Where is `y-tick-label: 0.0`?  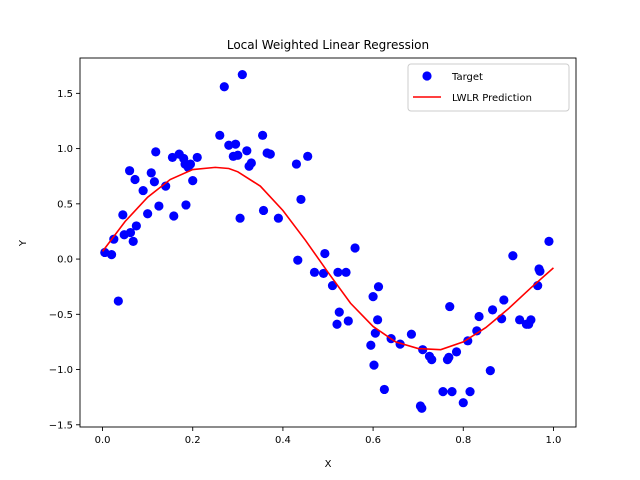
y-tick-label: 0.0 is located at coordinates (65, 260).